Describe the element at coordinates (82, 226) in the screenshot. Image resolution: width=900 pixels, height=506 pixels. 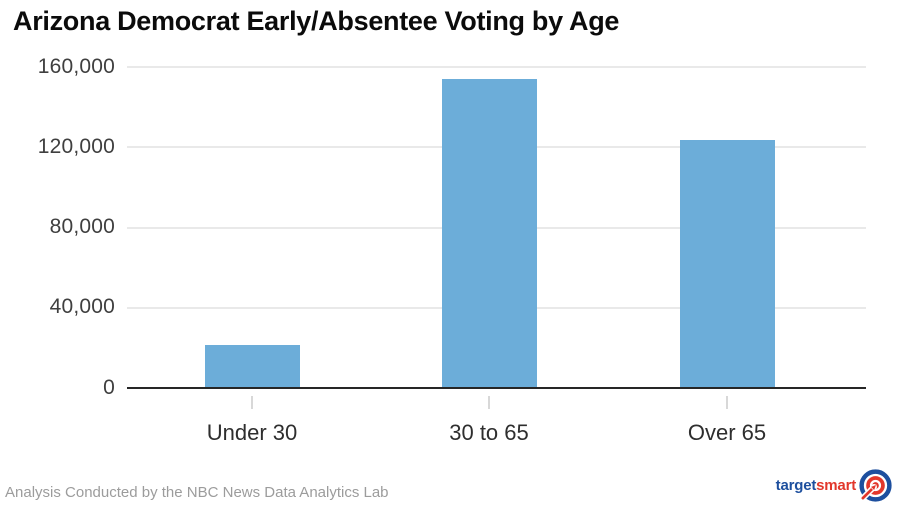
I see `y-axis-tick-label: 80,000` at that location.